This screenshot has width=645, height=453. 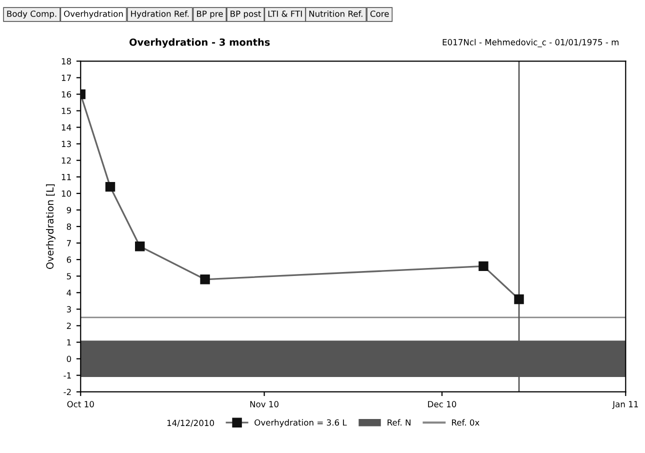 I want to click on x-tick-label: Nov 10, so click(x=264, y=404).